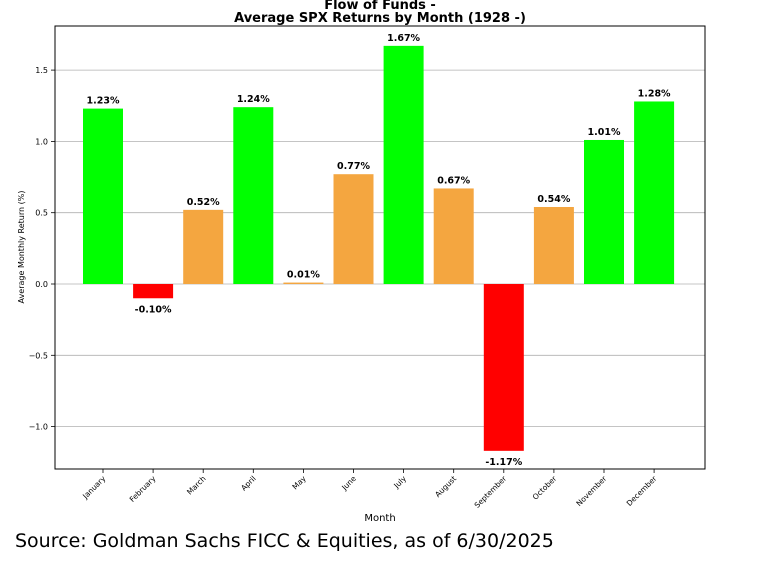 The width and height of the screenshot is (772, 562). What do you see at coordinates (153, 291) in the screenshot?
I see `bar-february` at bounding box center [153, 291].